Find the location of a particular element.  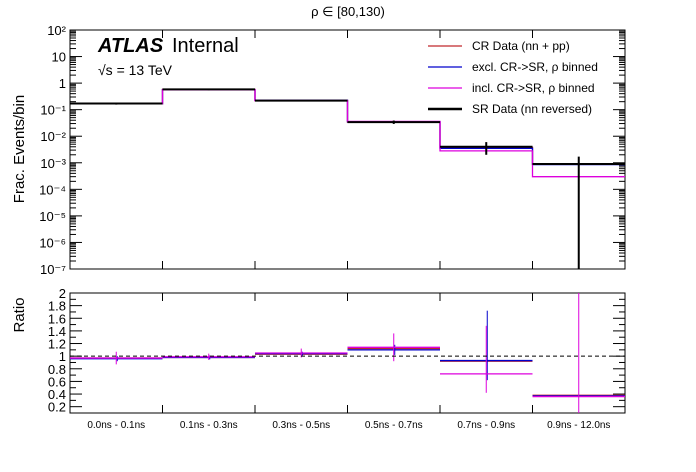

ratio-y-tick-label: 0.4 is located at coordinates (57, 394).